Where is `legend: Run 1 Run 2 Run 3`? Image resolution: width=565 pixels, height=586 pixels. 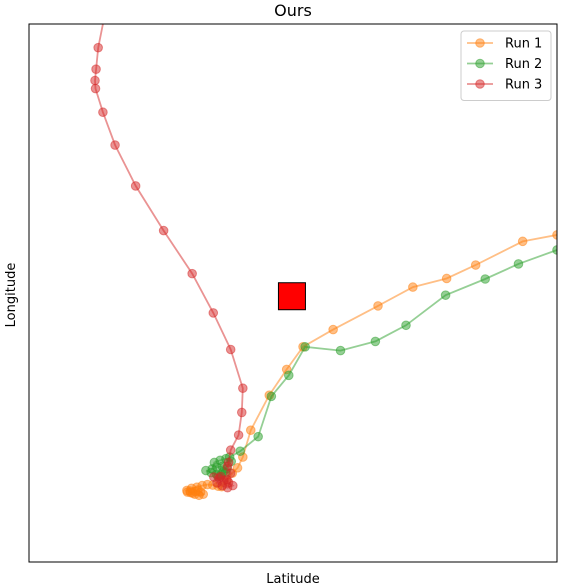 legend: Run 1 Run 2 Run 3 is located at coordinates (506, 65).